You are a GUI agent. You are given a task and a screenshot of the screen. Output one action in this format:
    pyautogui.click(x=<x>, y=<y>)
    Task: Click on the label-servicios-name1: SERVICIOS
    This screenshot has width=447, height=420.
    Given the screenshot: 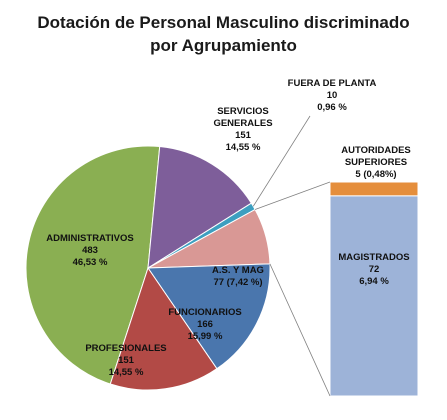 What is the action you would take?
    pyautogui.click(x=243, y=111)
    